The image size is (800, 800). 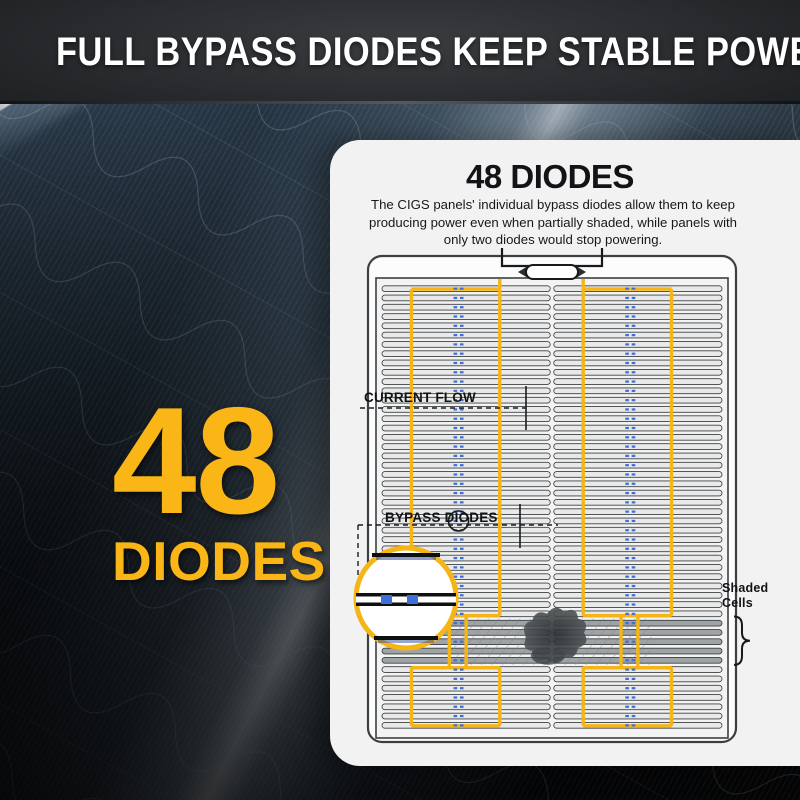 I want to click on junction-box-body, so click(x=552, y=272).